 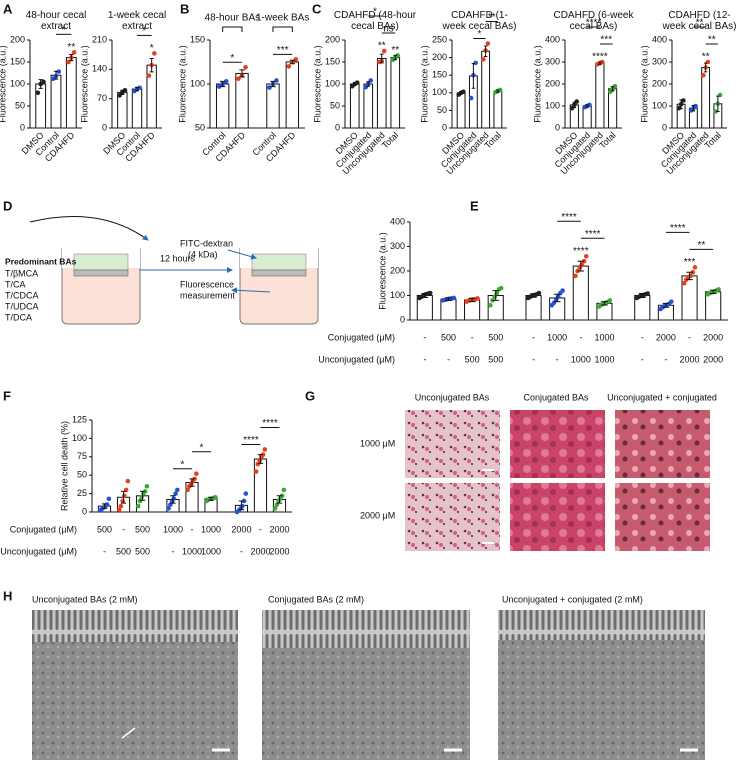 I want to click on column-header: Unconjugated BAs, so click(x=452, y=397).